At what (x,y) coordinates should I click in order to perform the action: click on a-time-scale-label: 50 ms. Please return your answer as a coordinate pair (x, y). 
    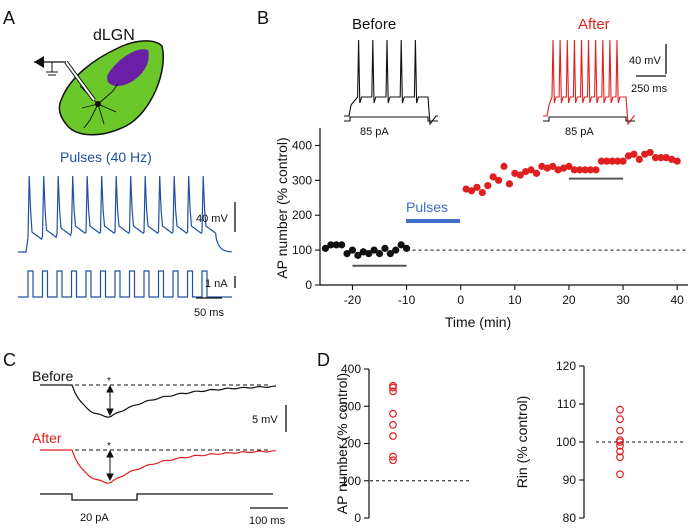
    Looking at the image, I should click on (209, 313).